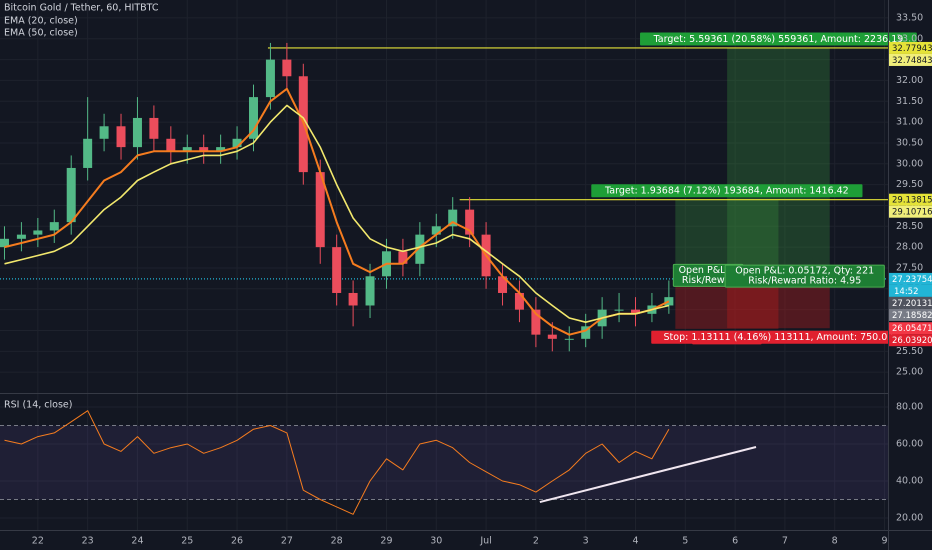  What do you see at coordinates (909, 184) in the screenshot?
I see `y-tick-label: 29.50` at bounding box center [909, 184].